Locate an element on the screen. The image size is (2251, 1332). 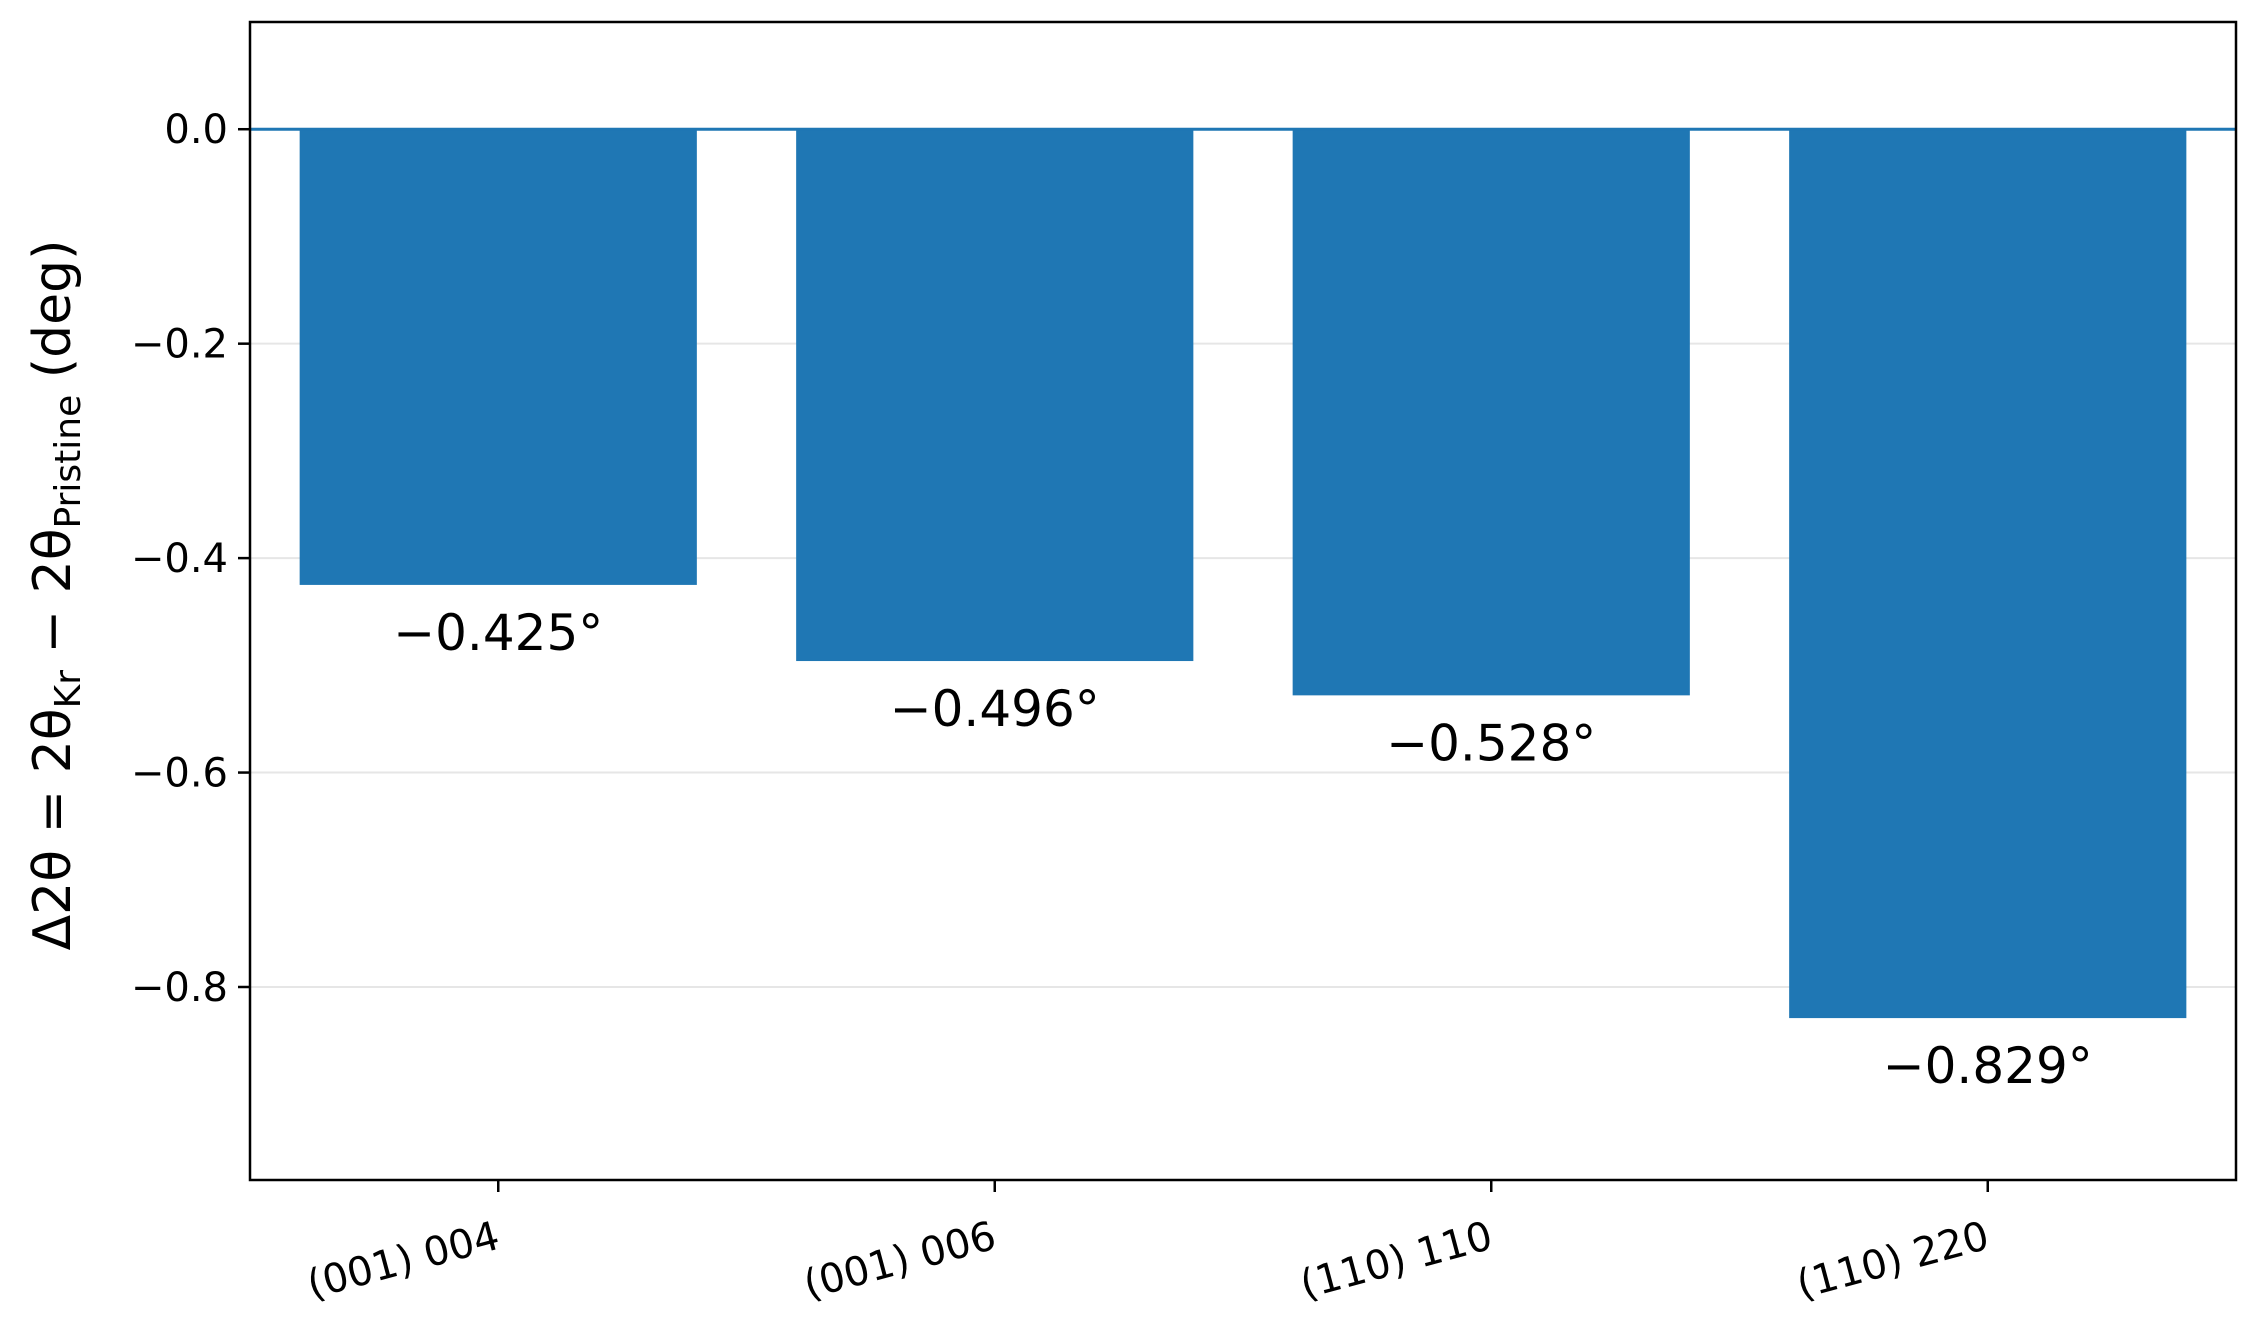
y-axis-label: Δ2θ = 2θKr − 2θPristine (deg) is located at coordinates (56, 595).